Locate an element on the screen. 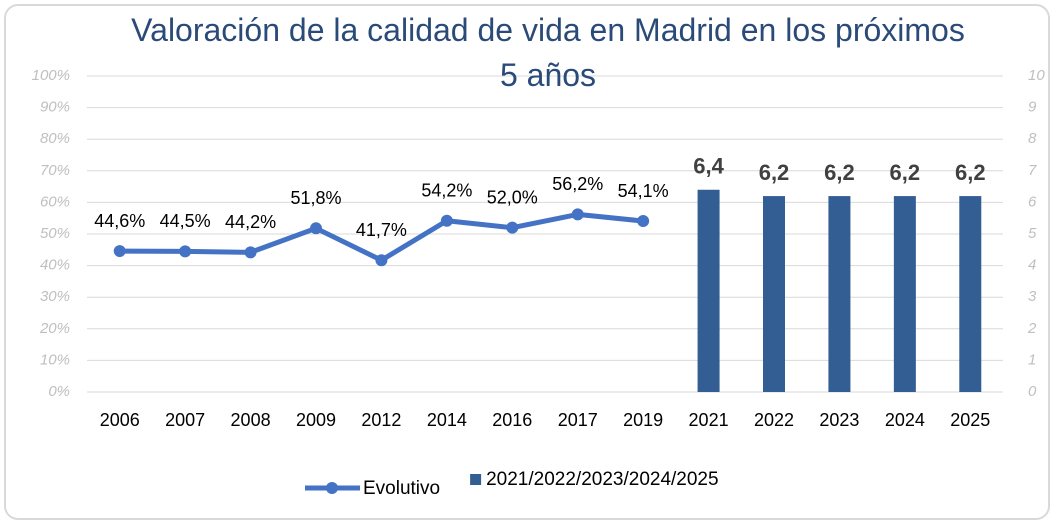  x-tick-label: 2024 is located at coordinates (905, 420).